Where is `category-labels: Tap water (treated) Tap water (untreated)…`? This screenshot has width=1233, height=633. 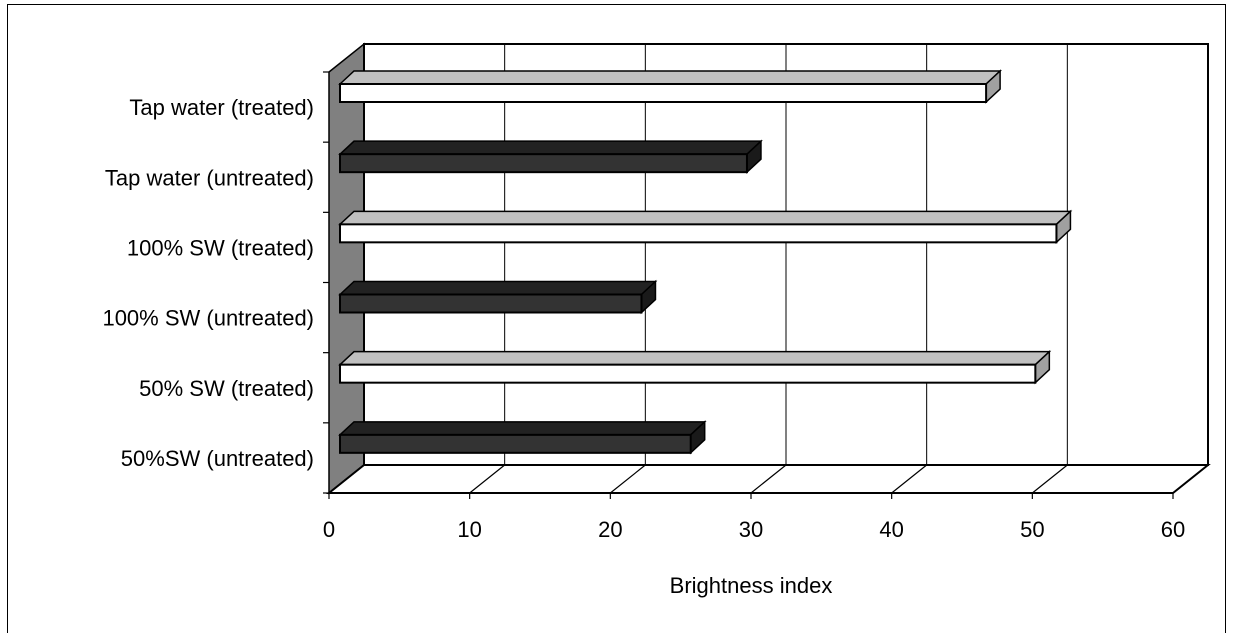 category-labels: Tap water (treated) Tap water (untreated)… is located at coordinates (208, 283).